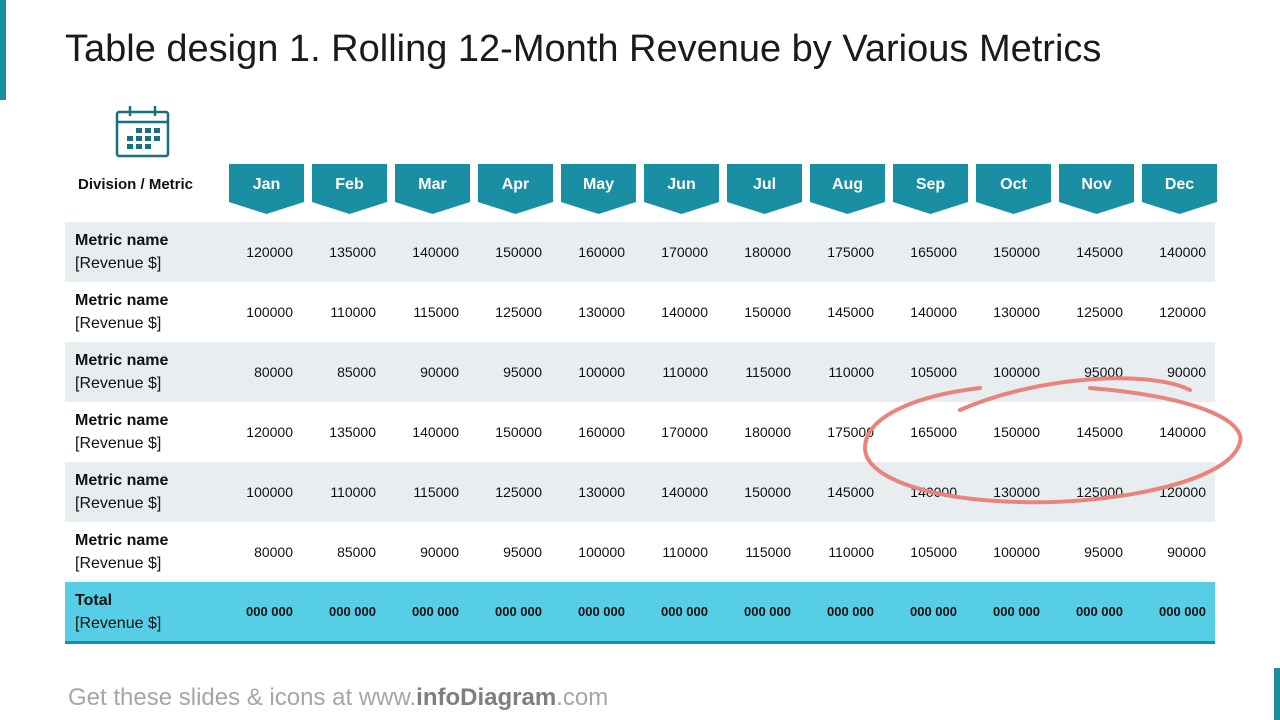 Image resolution: width=1280 pixels, height=720 pixels. Describe the element at coordinates (515, 189) in the screenshot. I see `month-header: Apr` at that location.